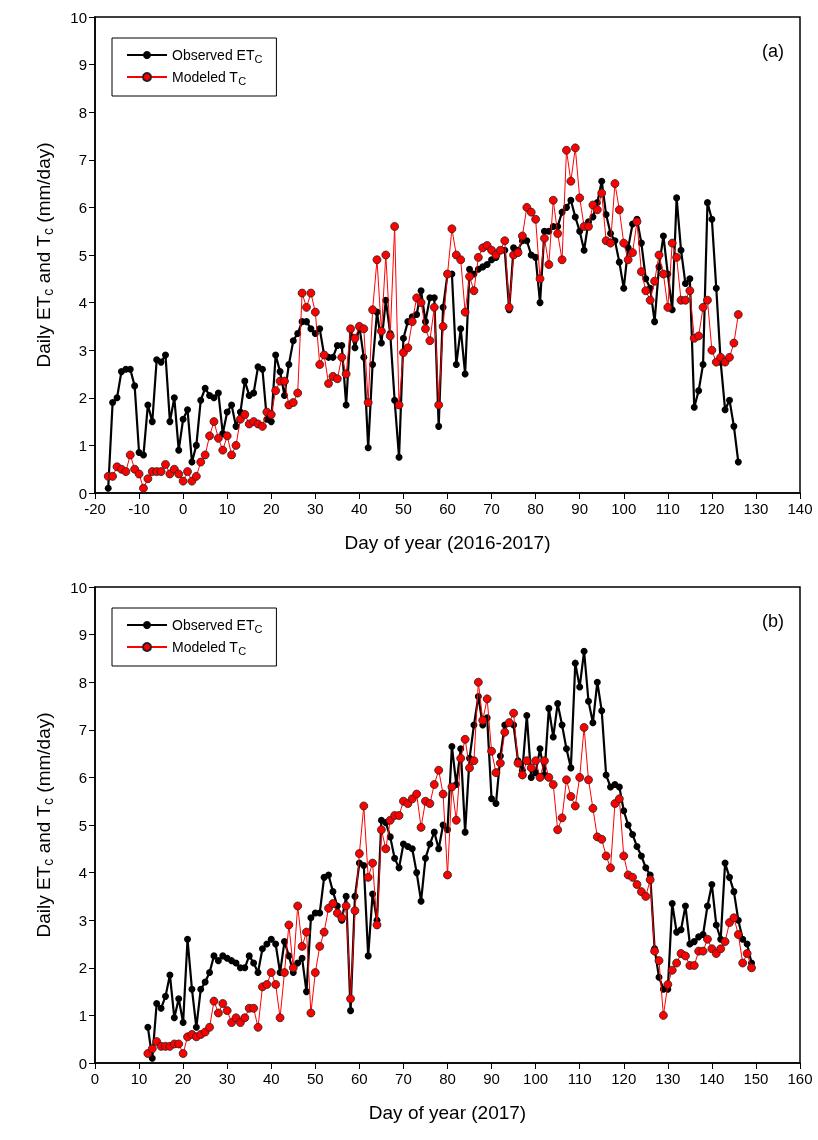 The image size is (818, 1140). What do you see at coordinates (447, 542) in the screenshot?
I see `x-axis-title: Day of year (2016-2017)` at bounding box center [447, 542].